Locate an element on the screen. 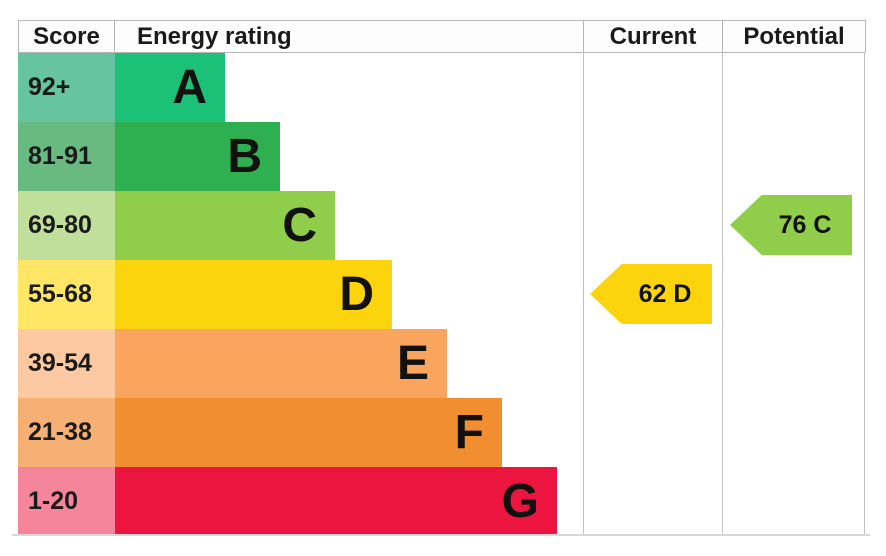 This screenshot has width=886, height=556. band-score-label: 81-91 is located at coordinates (60, 156).